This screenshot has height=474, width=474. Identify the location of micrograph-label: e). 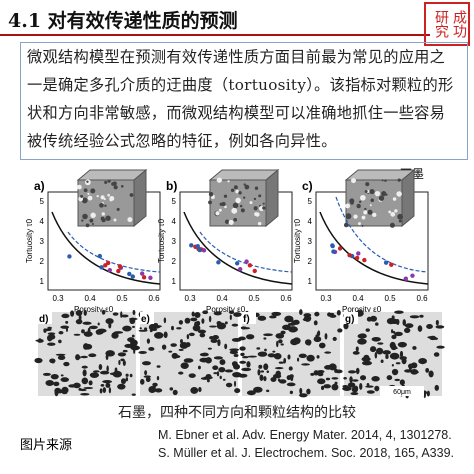
(145, 319).